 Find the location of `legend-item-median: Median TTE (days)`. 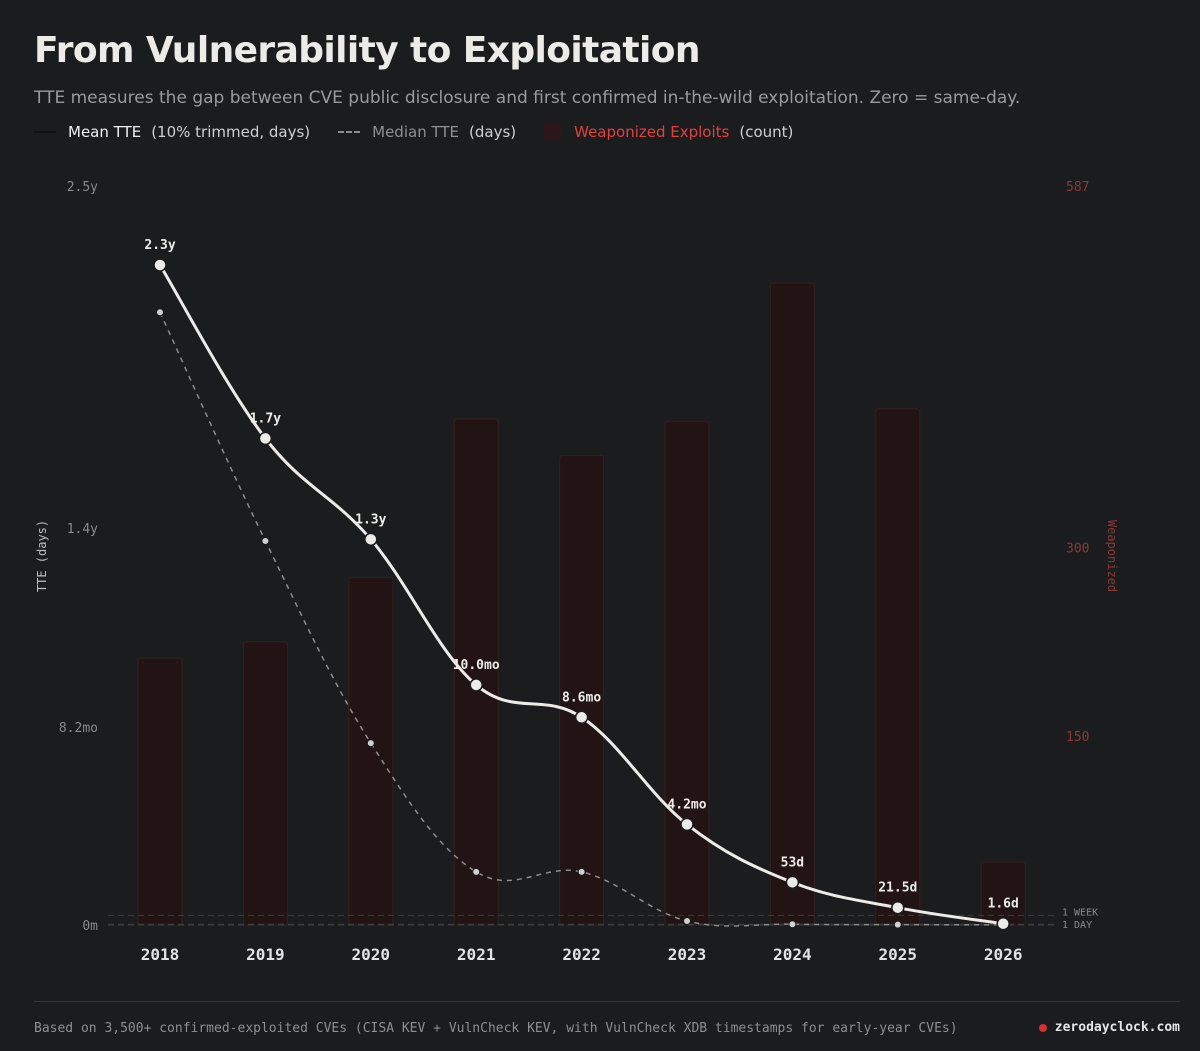

legend-item-median: Median TTE (days) is located at coordinates (427, 132).